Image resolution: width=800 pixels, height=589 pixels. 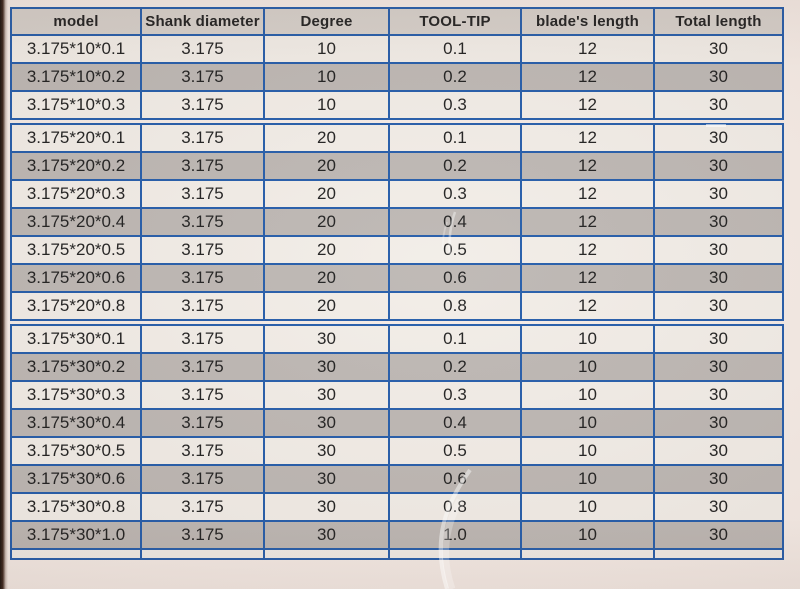 I want to click on table-row: 3.175*20*0.3 3.175 20 0.3 12 30, so click(x=397, y=194).